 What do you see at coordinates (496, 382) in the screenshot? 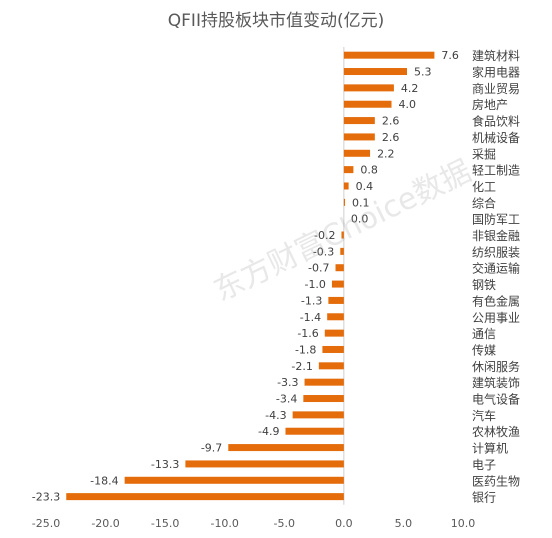
I see `category-label: 建筑装饰` at bounding box center [496, 382].